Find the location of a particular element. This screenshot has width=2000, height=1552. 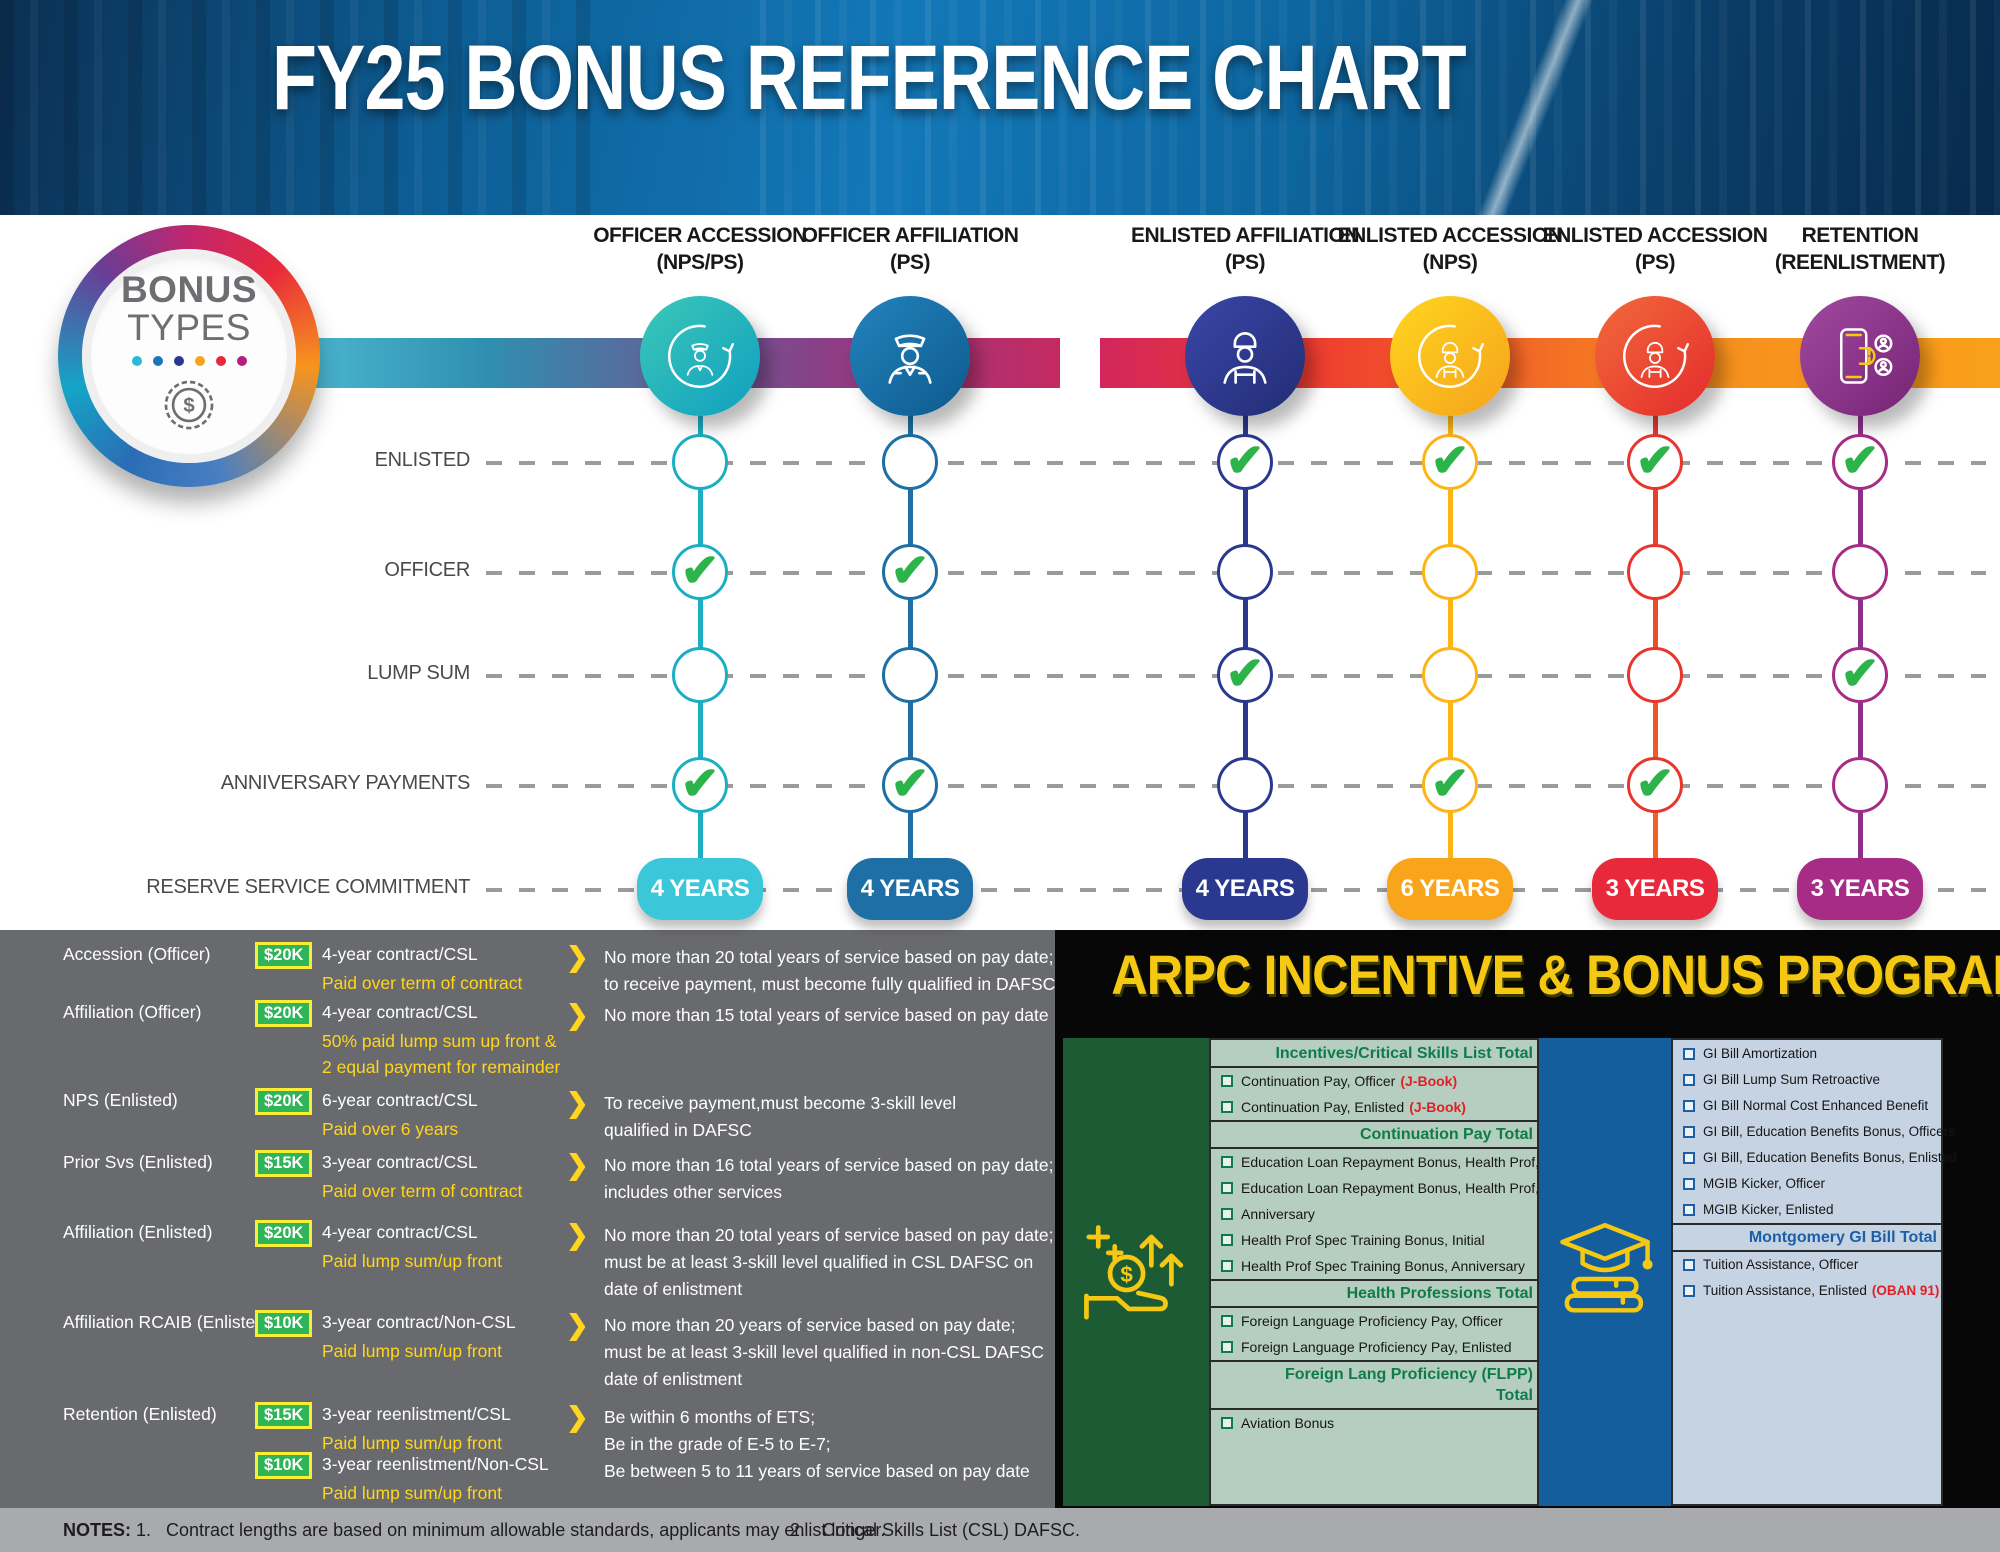

note-number: 2. is located at coordinates (798, 1530).